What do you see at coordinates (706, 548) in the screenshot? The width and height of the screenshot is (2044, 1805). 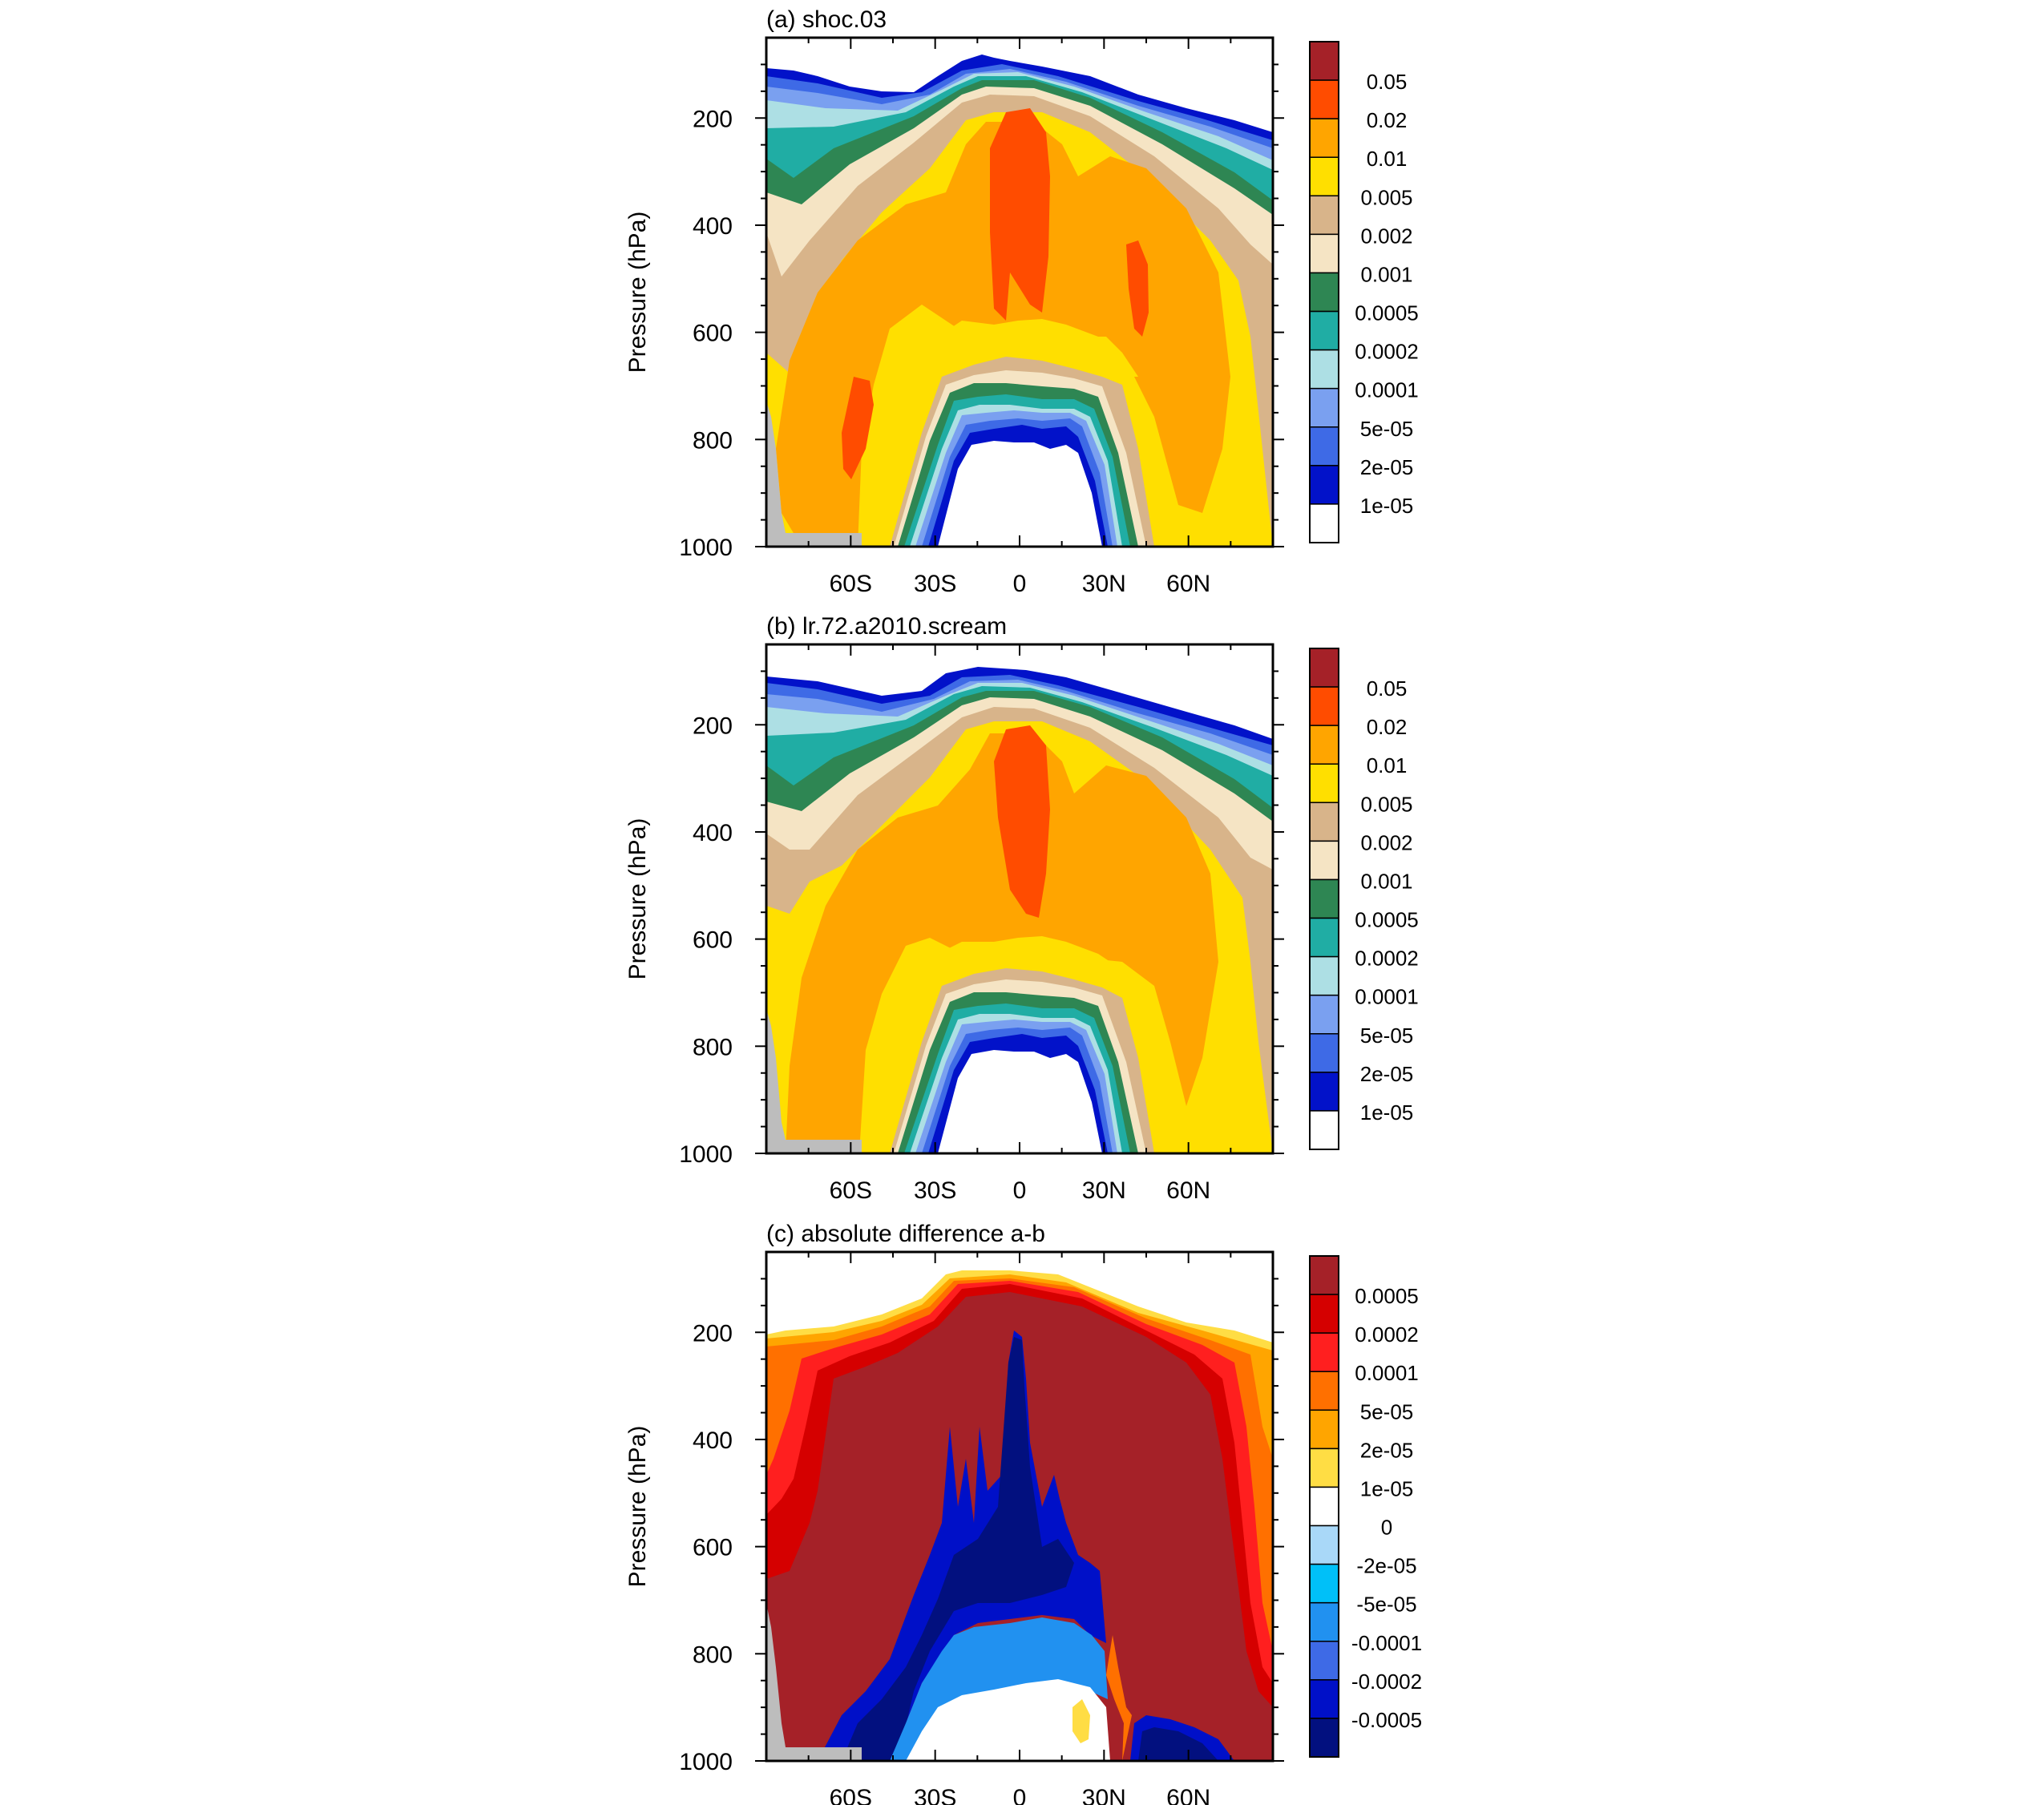 I see `ytick-label: 1000` at bounding box center [706, 548].